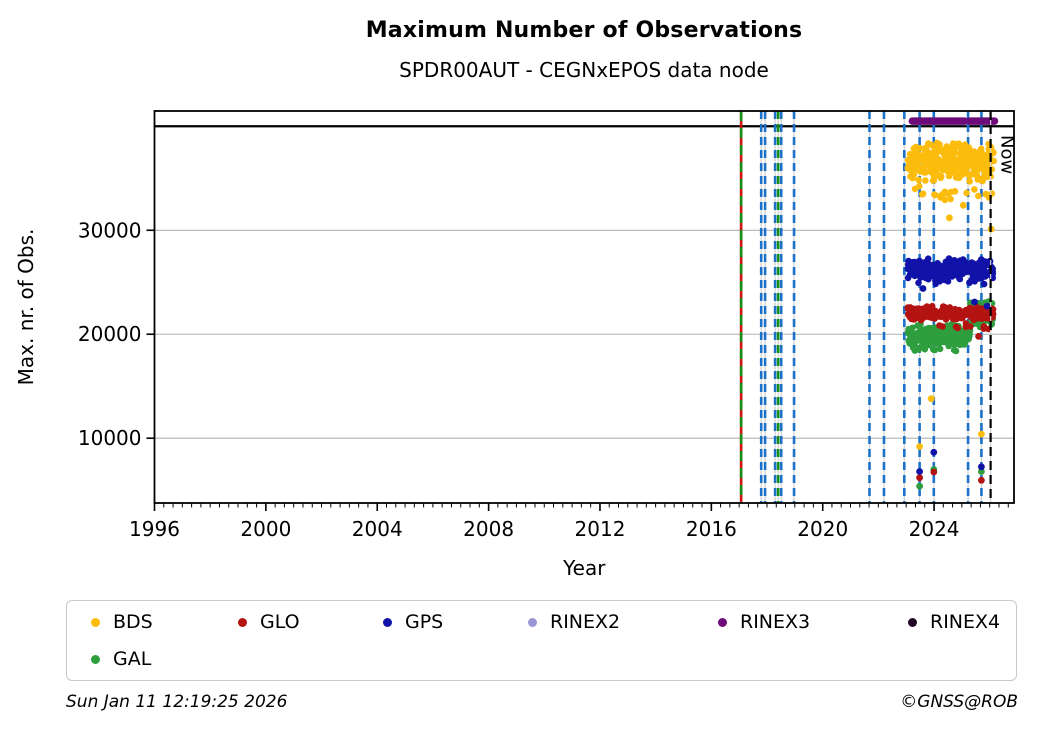 Image resolution: width=1040 pixels, height=734 pixels. Describe the element at coordinates (280, 622) in the screenshot. I see `legend-label: GLO` at that location.